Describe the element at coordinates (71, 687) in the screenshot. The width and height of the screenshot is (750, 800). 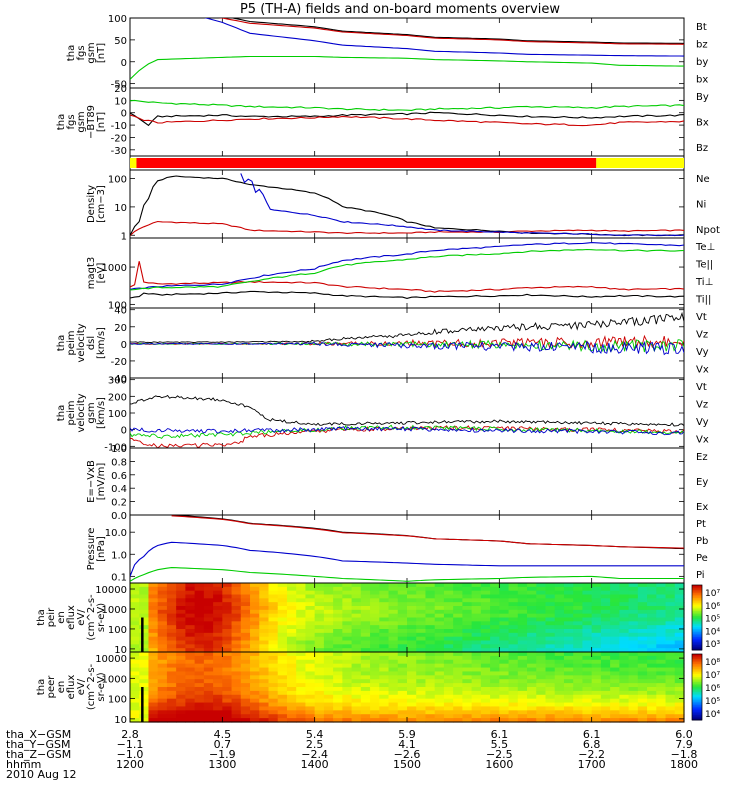
I see `panel-11-ylabel-line: eflux` at that location.